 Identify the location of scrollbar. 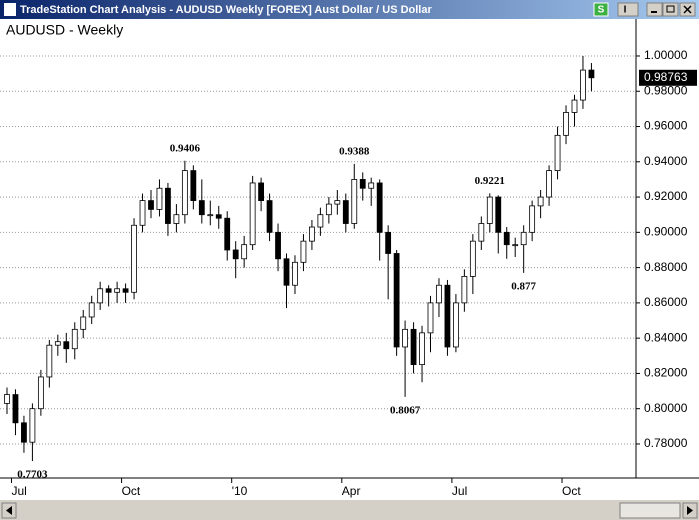
(349, 510).